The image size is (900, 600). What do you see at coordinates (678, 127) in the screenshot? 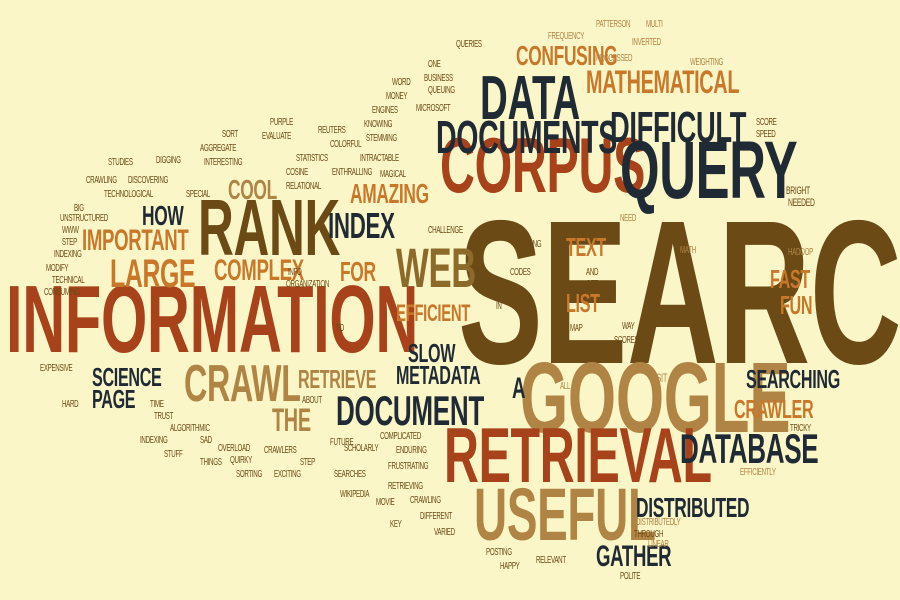
I see `word-difficult: DIFFICULT` at bounding box center [678, 127].